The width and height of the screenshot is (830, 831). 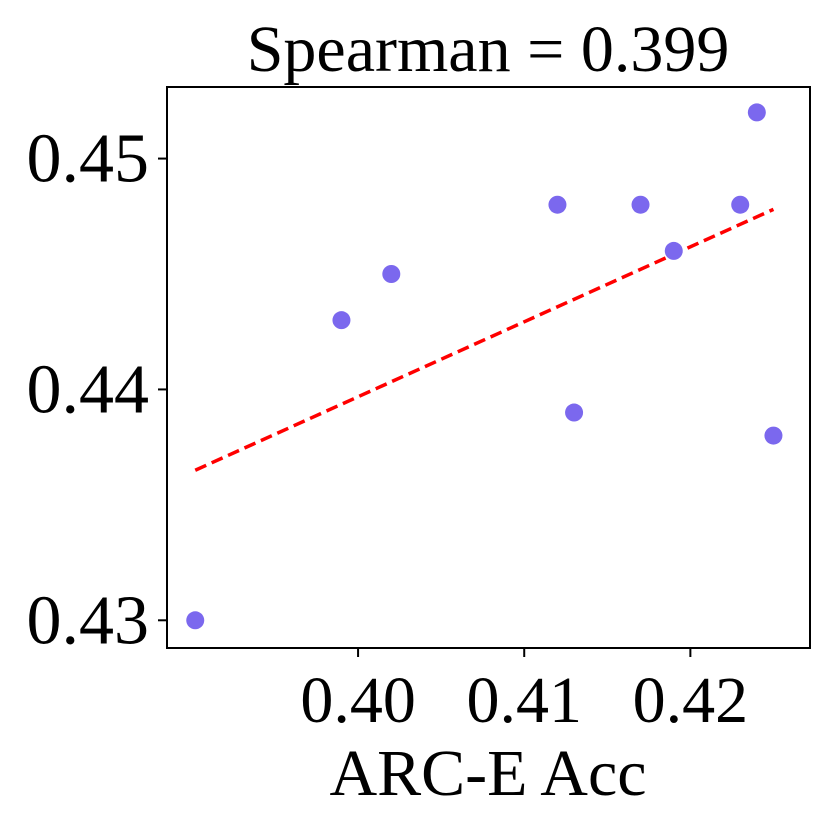 What do you see at coordinates (691, 700) in the screenshot?
I see `x-tick-label-3: 0.42` at bounding box center [691, 700].